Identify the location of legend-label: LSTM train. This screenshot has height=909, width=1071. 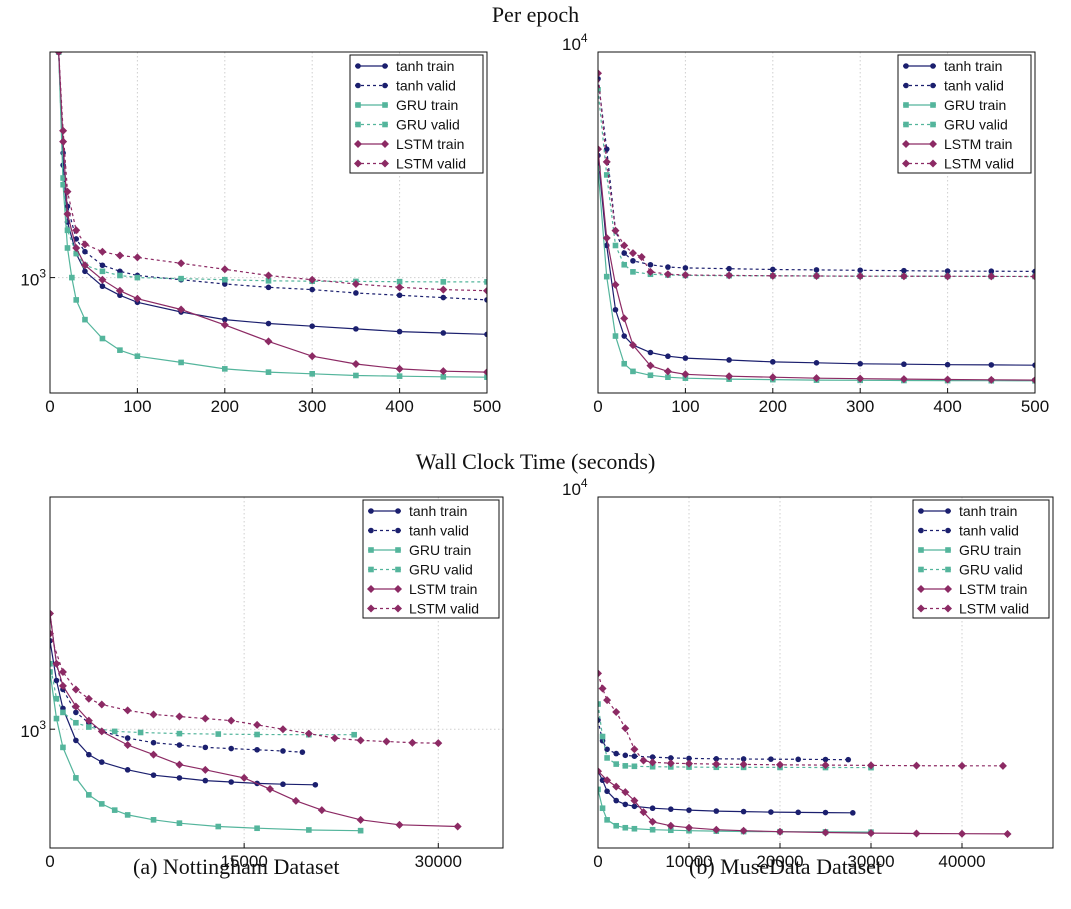
(978, 144).